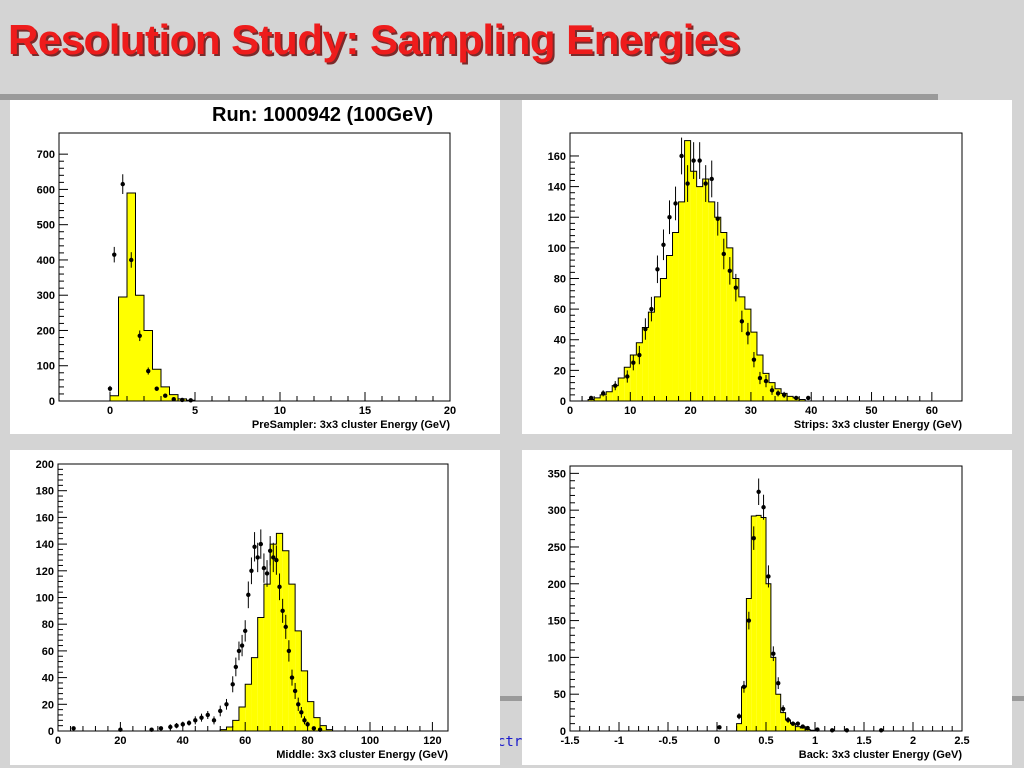 This screenshot has width=1024, height=768. Describe the element at coordinates (961, 741) in the screenshot. I see `x-tick-label: 2.5` at that location.